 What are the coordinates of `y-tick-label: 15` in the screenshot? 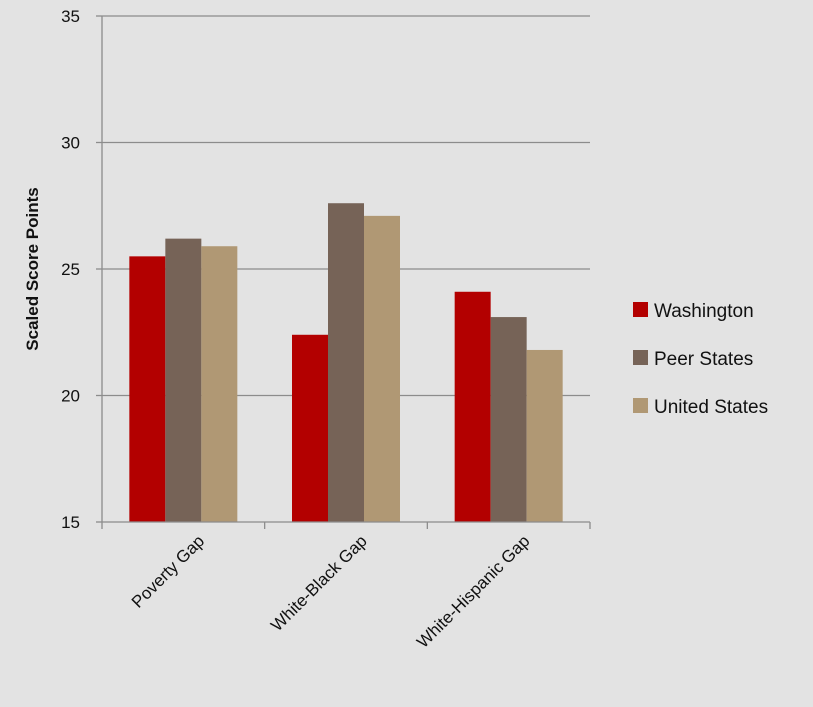 It's located at (70, 522).